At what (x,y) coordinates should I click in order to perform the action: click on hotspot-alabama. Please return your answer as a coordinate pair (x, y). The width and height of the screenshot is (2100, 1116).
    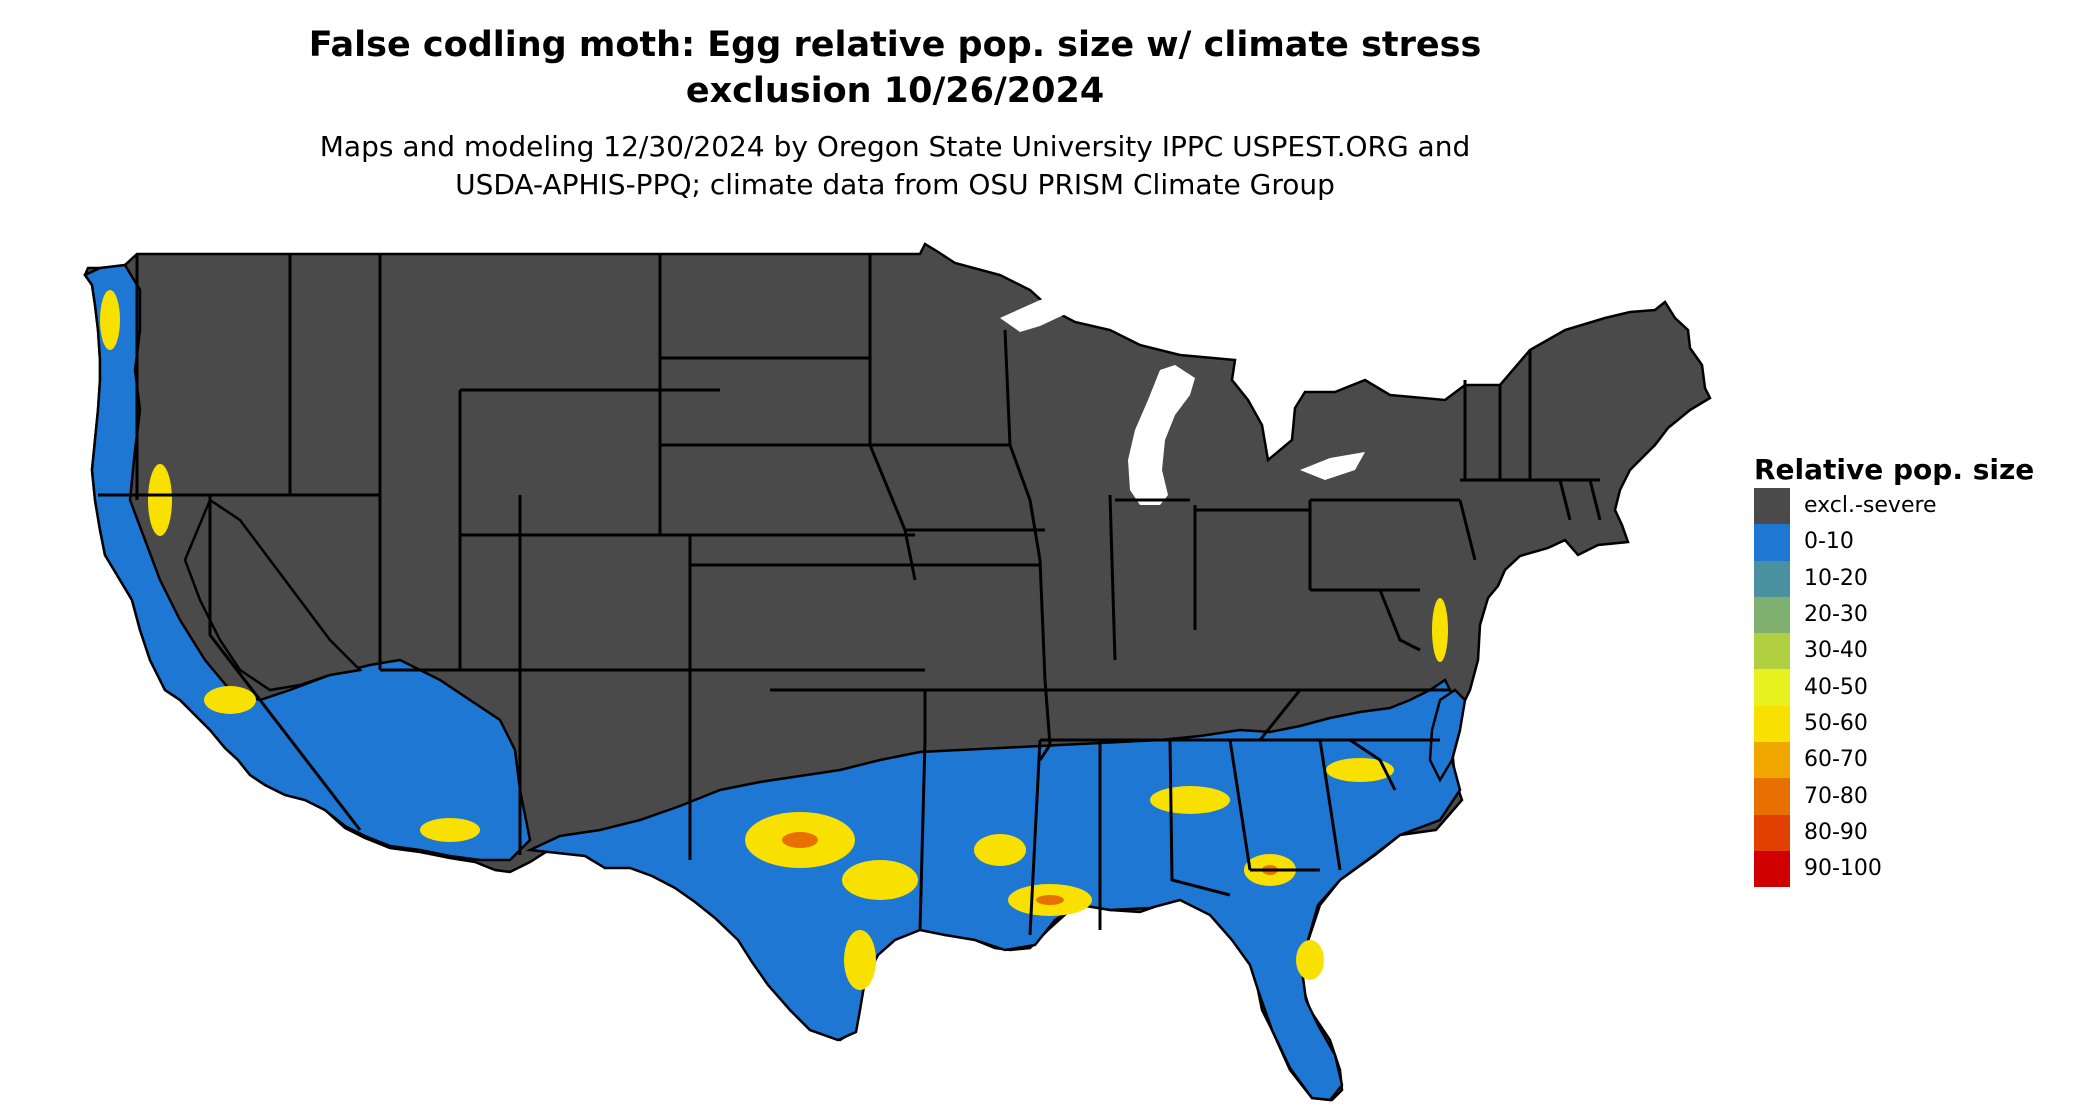
    Looking at the image, I should click on (1190, 800).